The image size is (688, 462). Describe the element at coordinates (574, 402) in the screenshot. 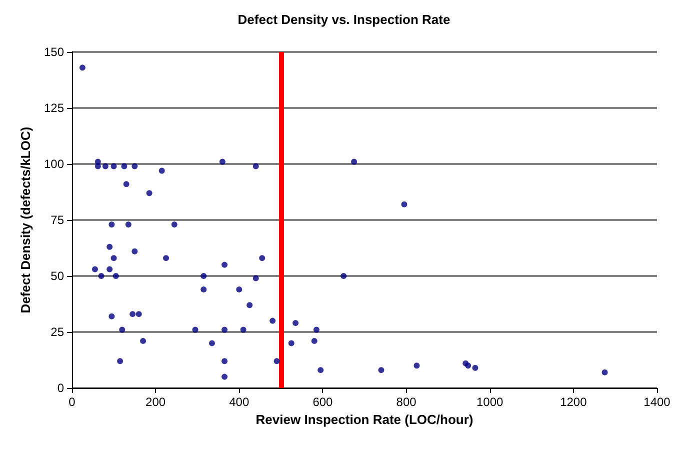

I see `x-tick-label: 1200` at that location.